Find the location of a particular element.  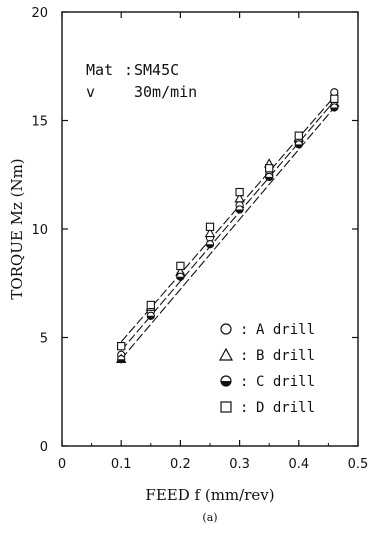

y-tick-label: 20 is located at coordinates (39, 13).